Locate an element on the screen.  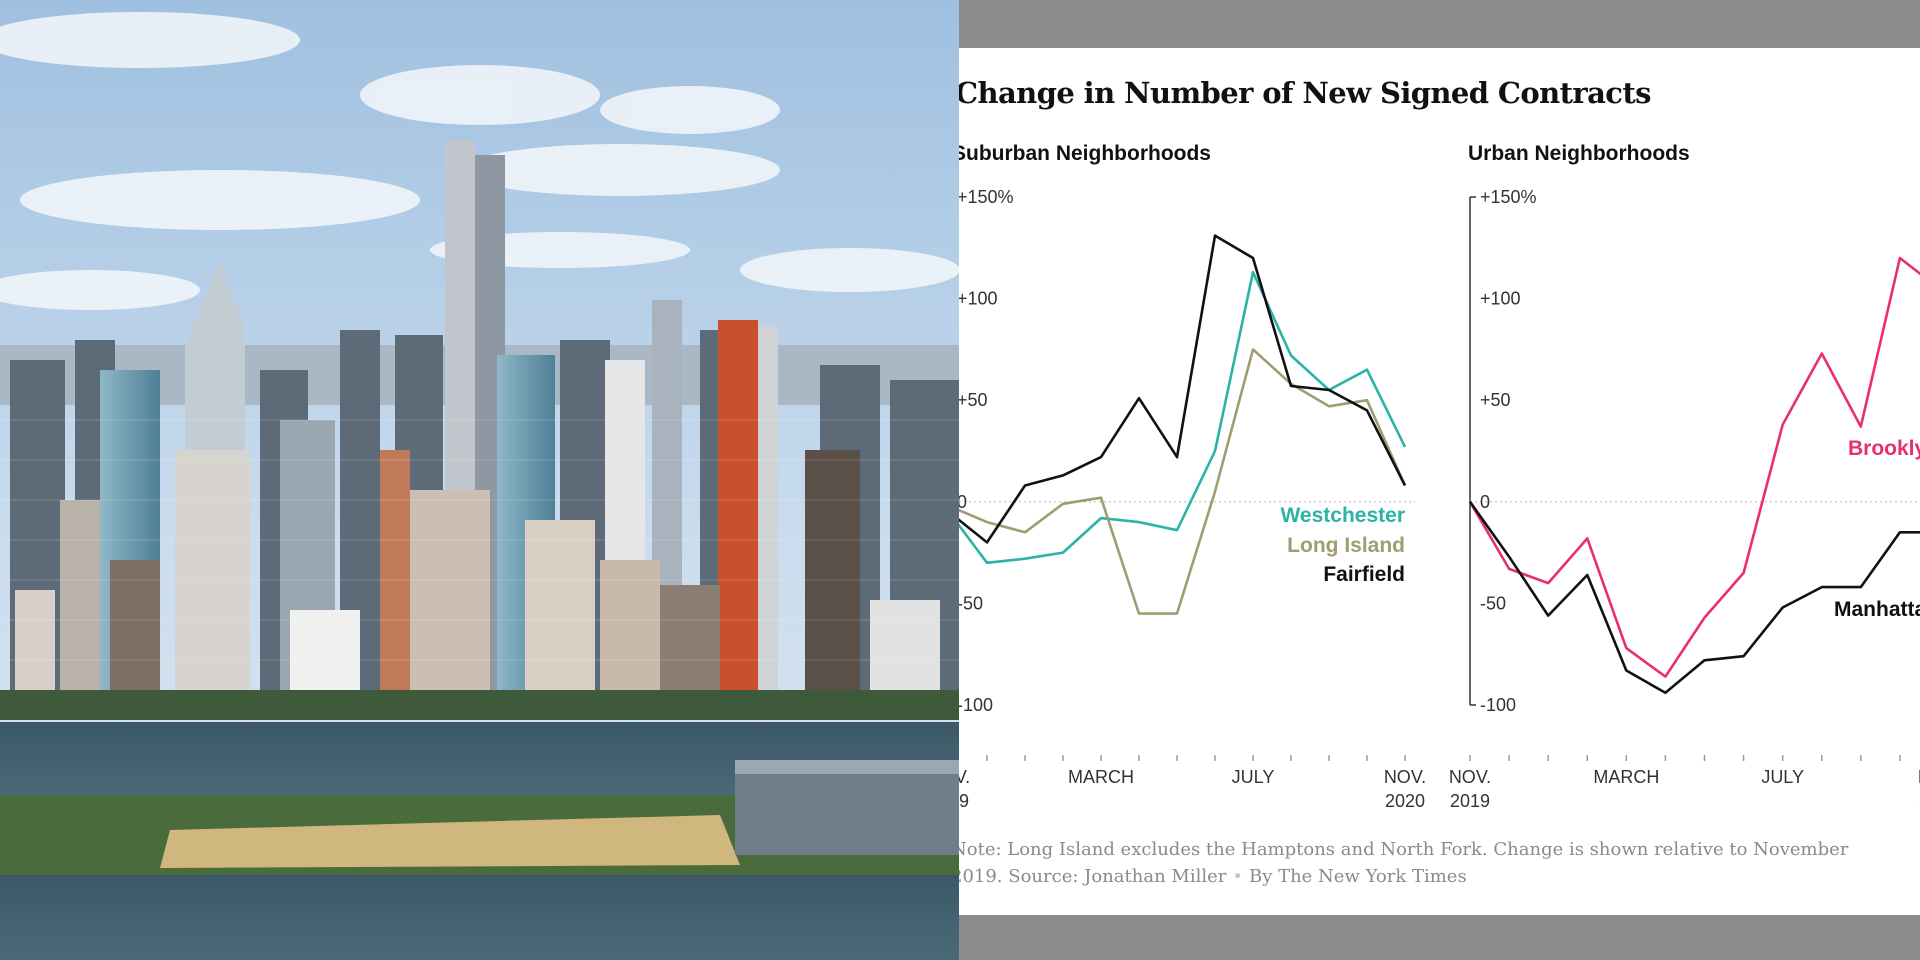
brooklyn-series-line is located at coordinates (1694, 467).